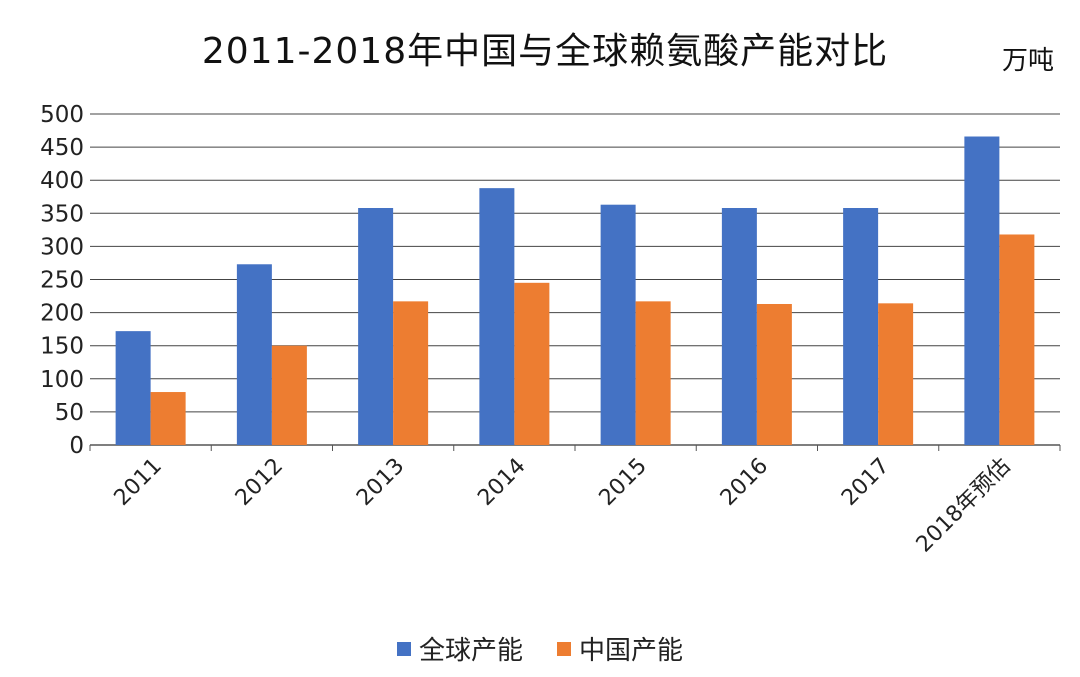 Image resolution: width=1080 pixels, height=677 pixels. What do you see at coordinates (1027, 61) in the screenshot?
I see `unit-label: 万吨` at bounding box center [1027, 61].